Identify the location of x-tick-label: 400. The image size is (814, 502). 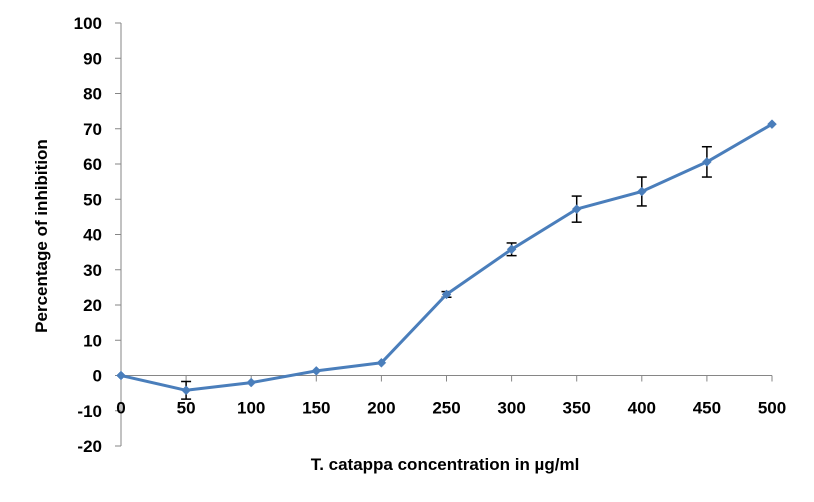
(642, 408).